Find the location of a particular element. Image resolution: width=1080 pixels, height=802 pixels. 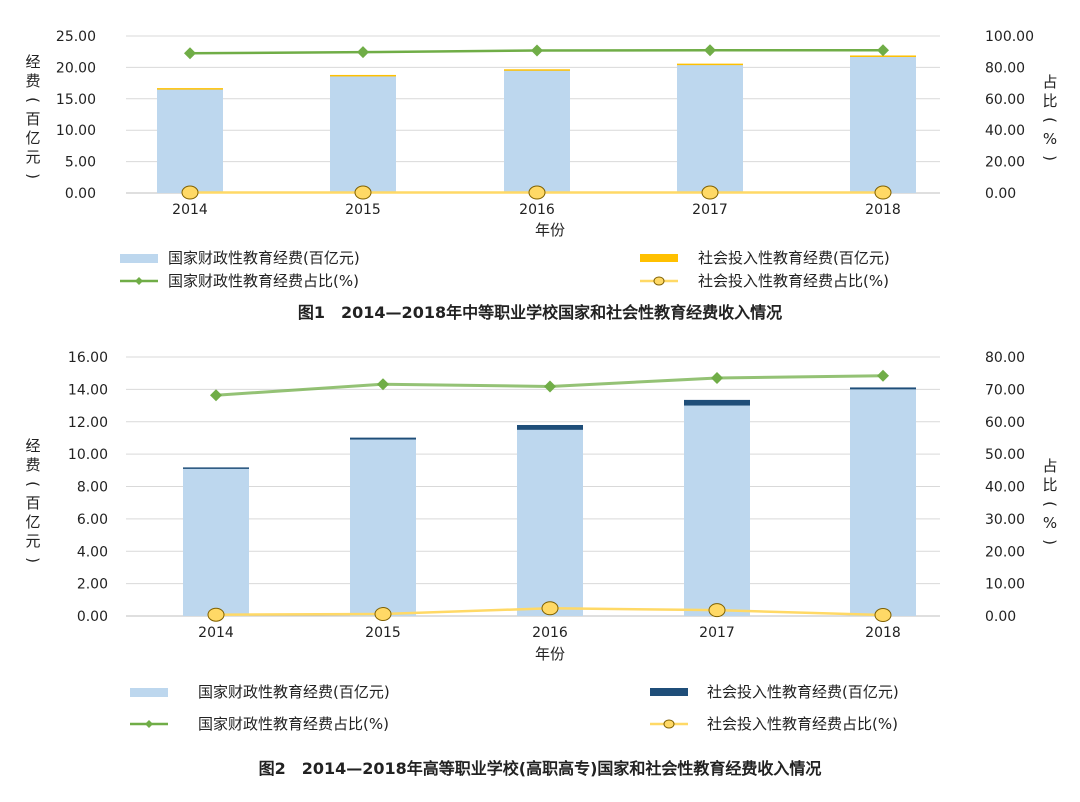

y2-tick-label: 100.00 is located at coordinates (1009, 37).